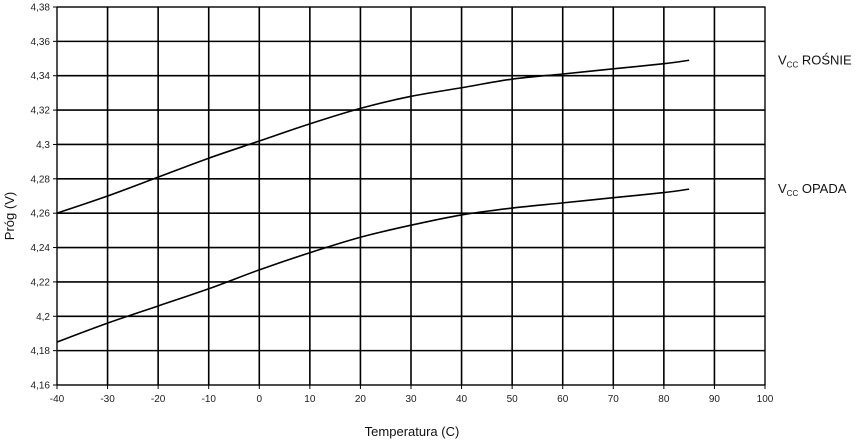 Image resolution: width=861 pixels, height=440 pixels. What do you see at coordinates (462, 399) in the screenshot?
I see `x-tick-label: 40` at bounding box center [462, 399].